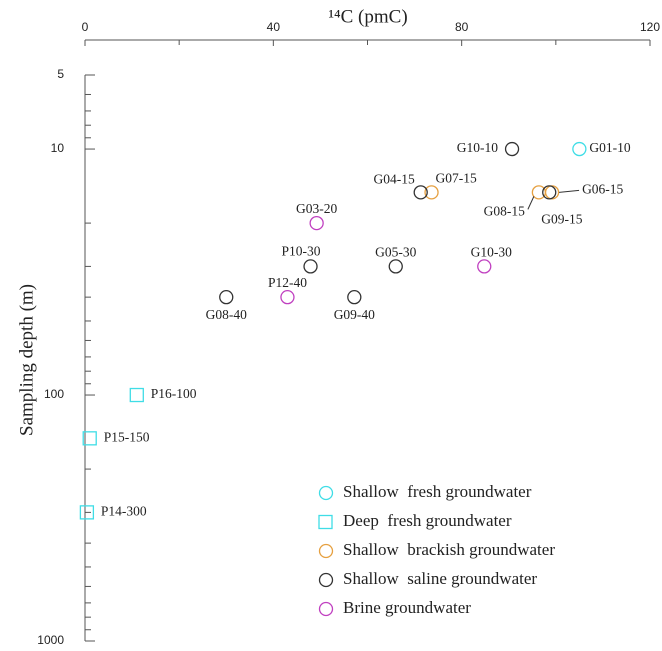 Image resolution: width=662 pixels, height=651 pixels. I want to click on legend-label: Shallow fresh groundwater, so click(437, 491).